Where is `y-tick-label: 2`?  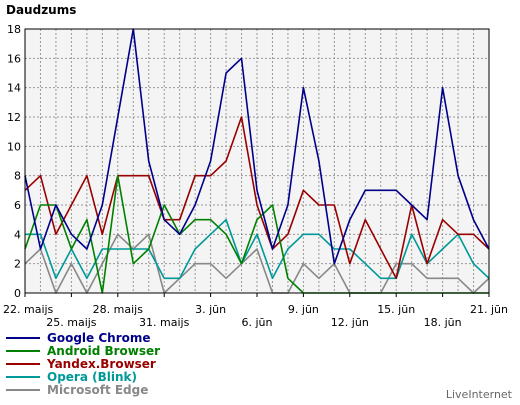 y-tick-label: 2 is located at coordinates (17, 264).